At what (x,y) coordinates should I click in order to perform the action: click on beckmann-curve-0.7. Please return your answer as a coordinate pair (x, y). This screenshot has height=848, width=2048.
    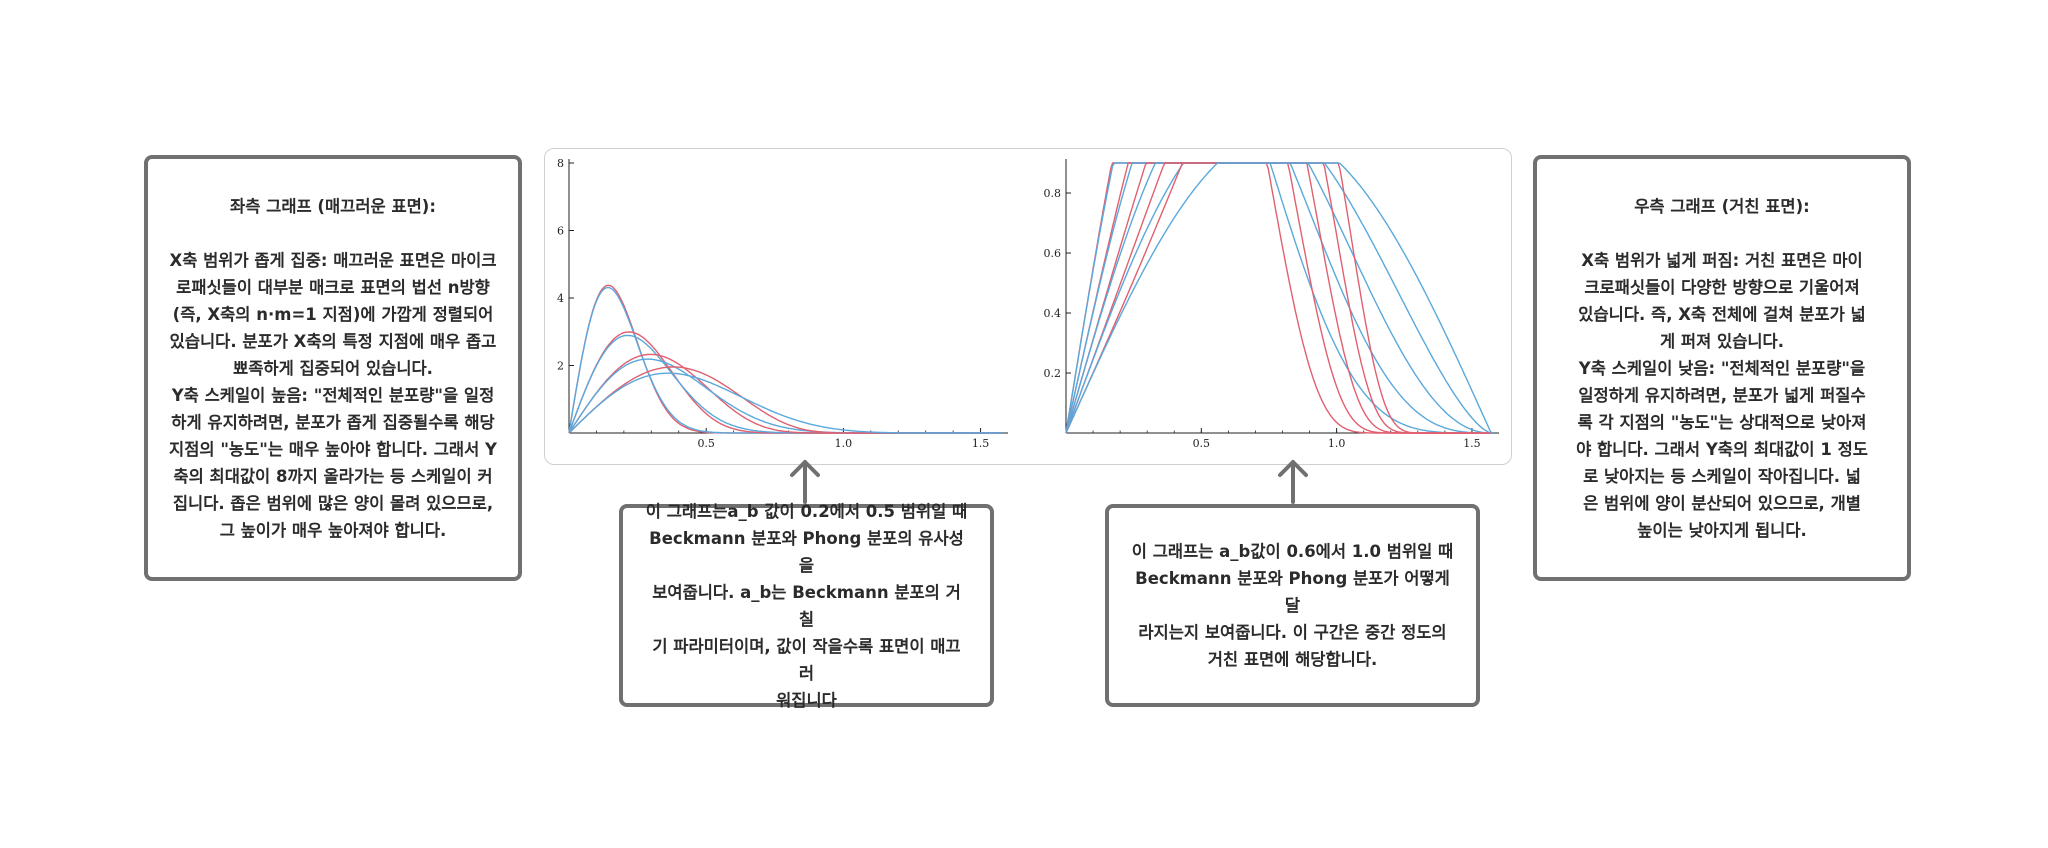
    Looking at the image, I should click on (1279, 298).